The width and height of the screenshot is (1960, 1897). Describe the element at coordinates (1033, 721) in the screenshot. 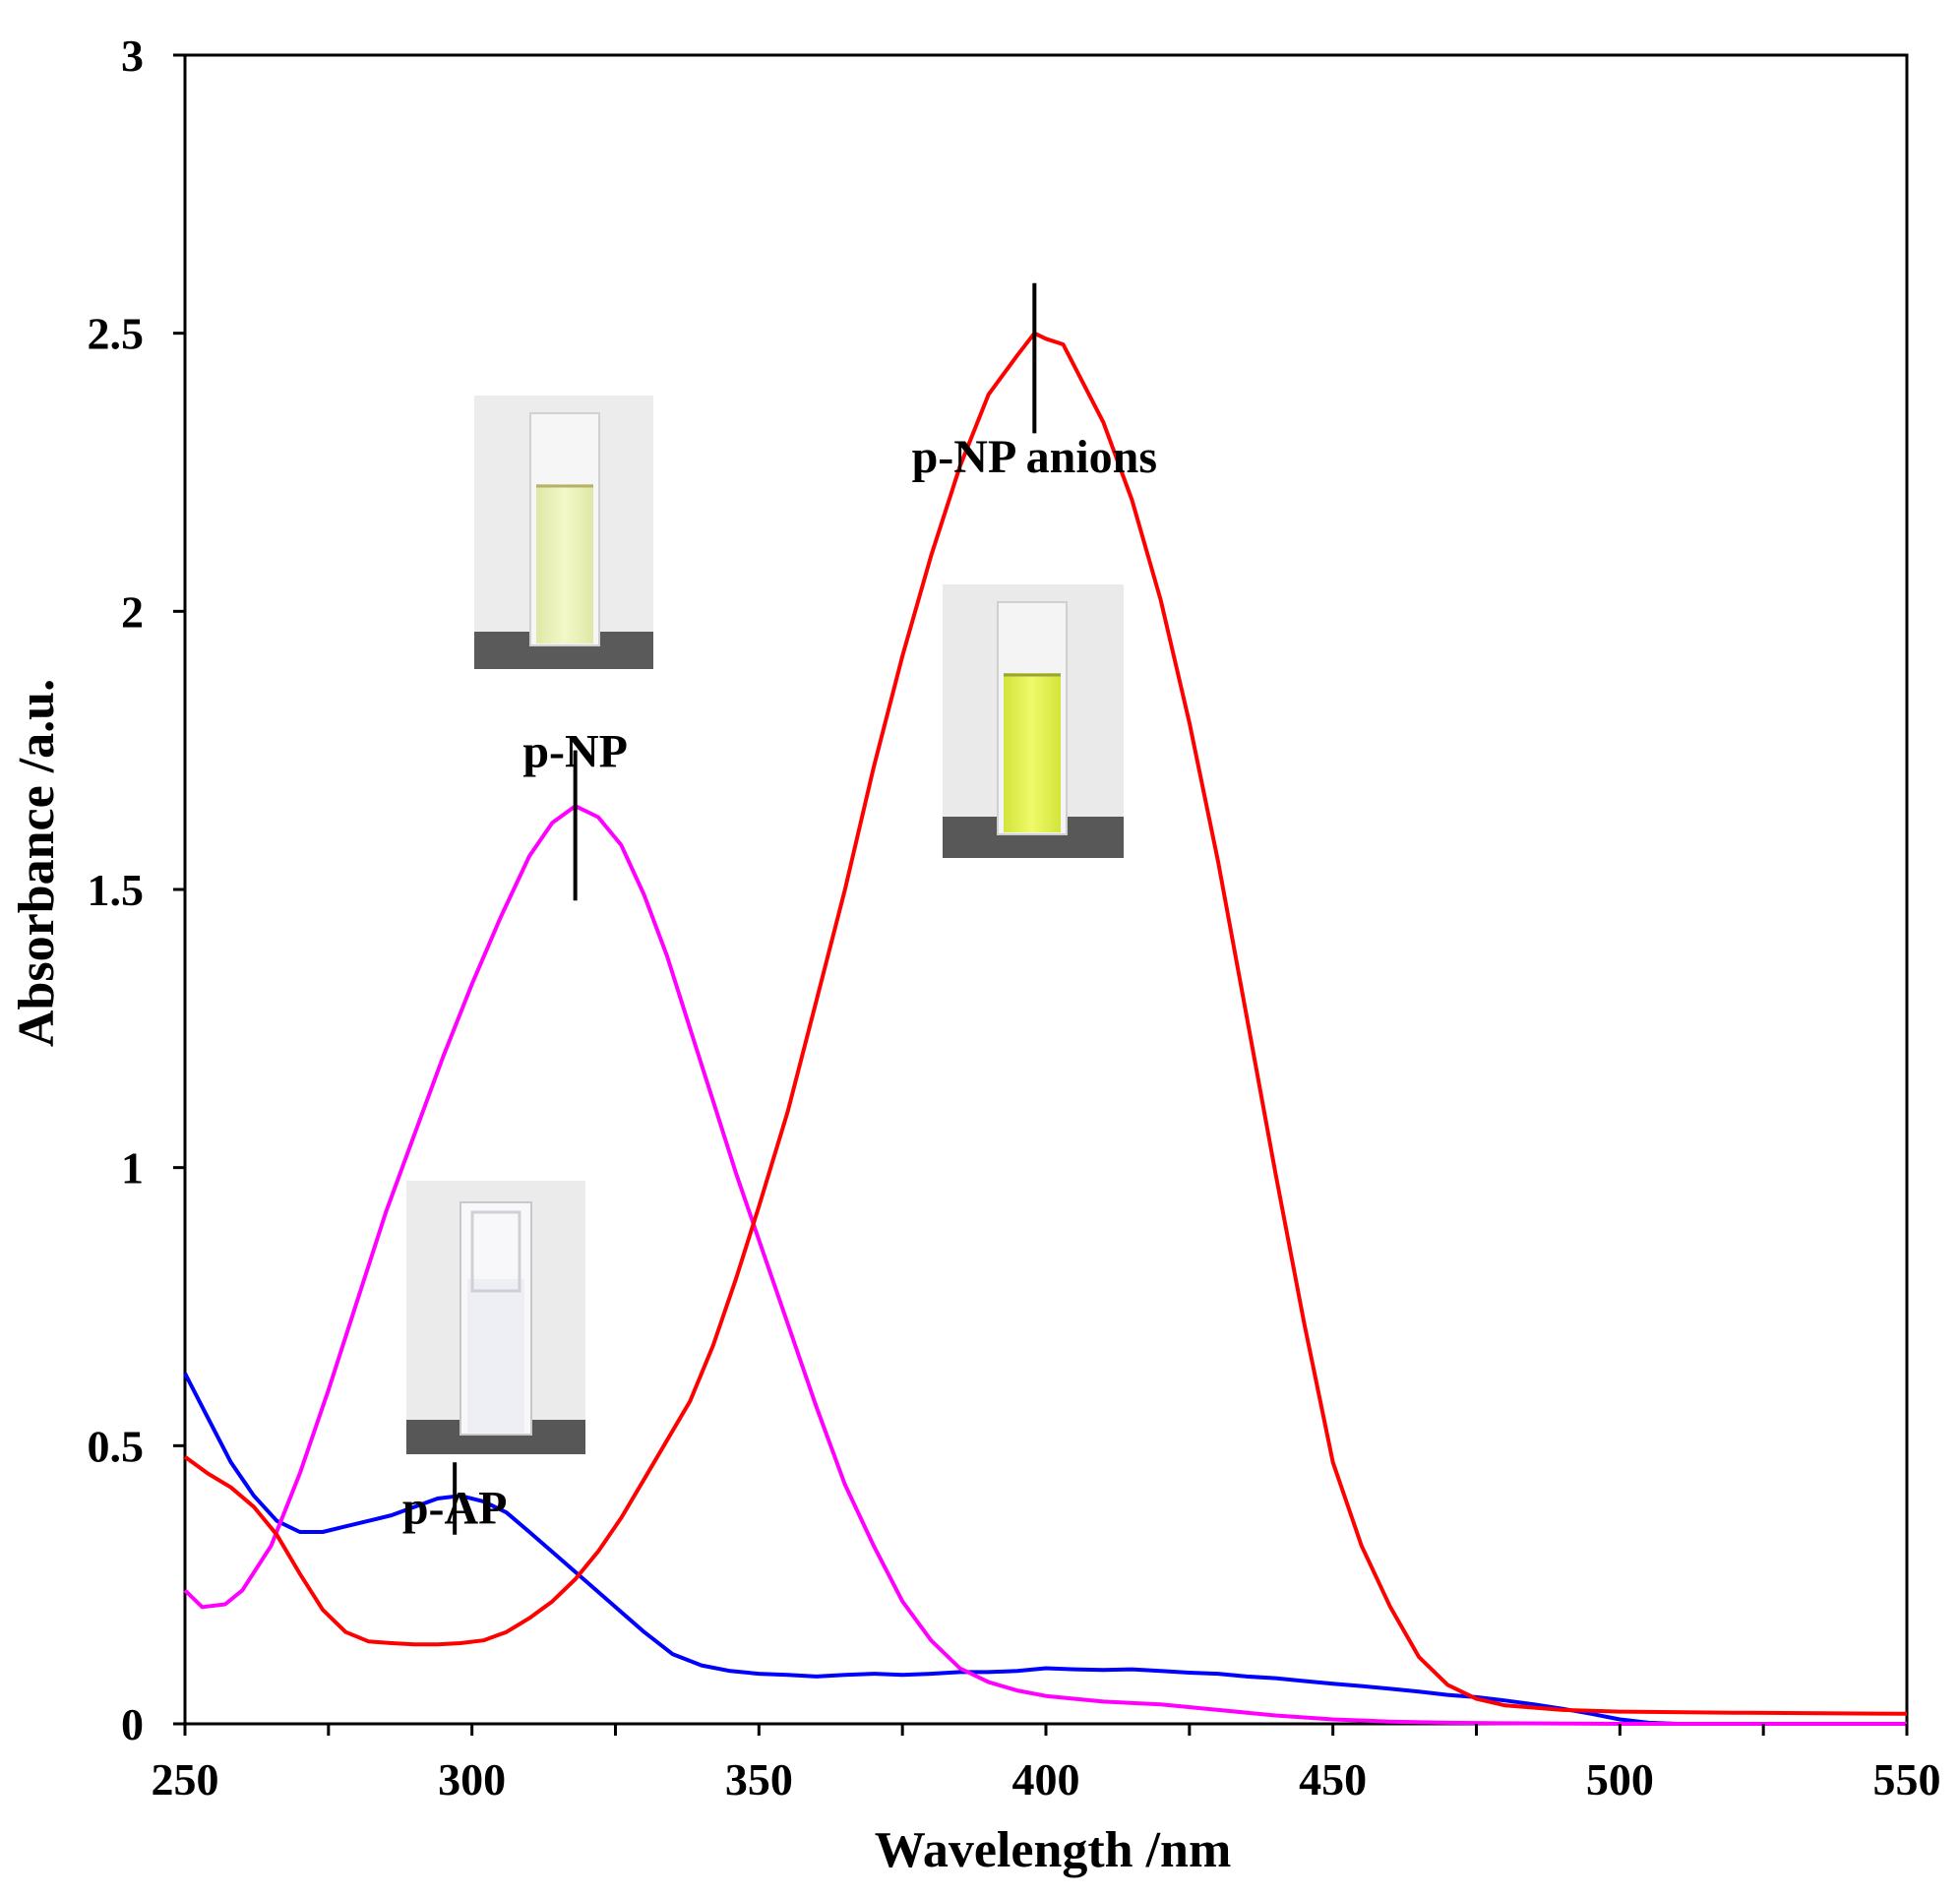

I see `p-np-anions-cuvette-photo` at that location.